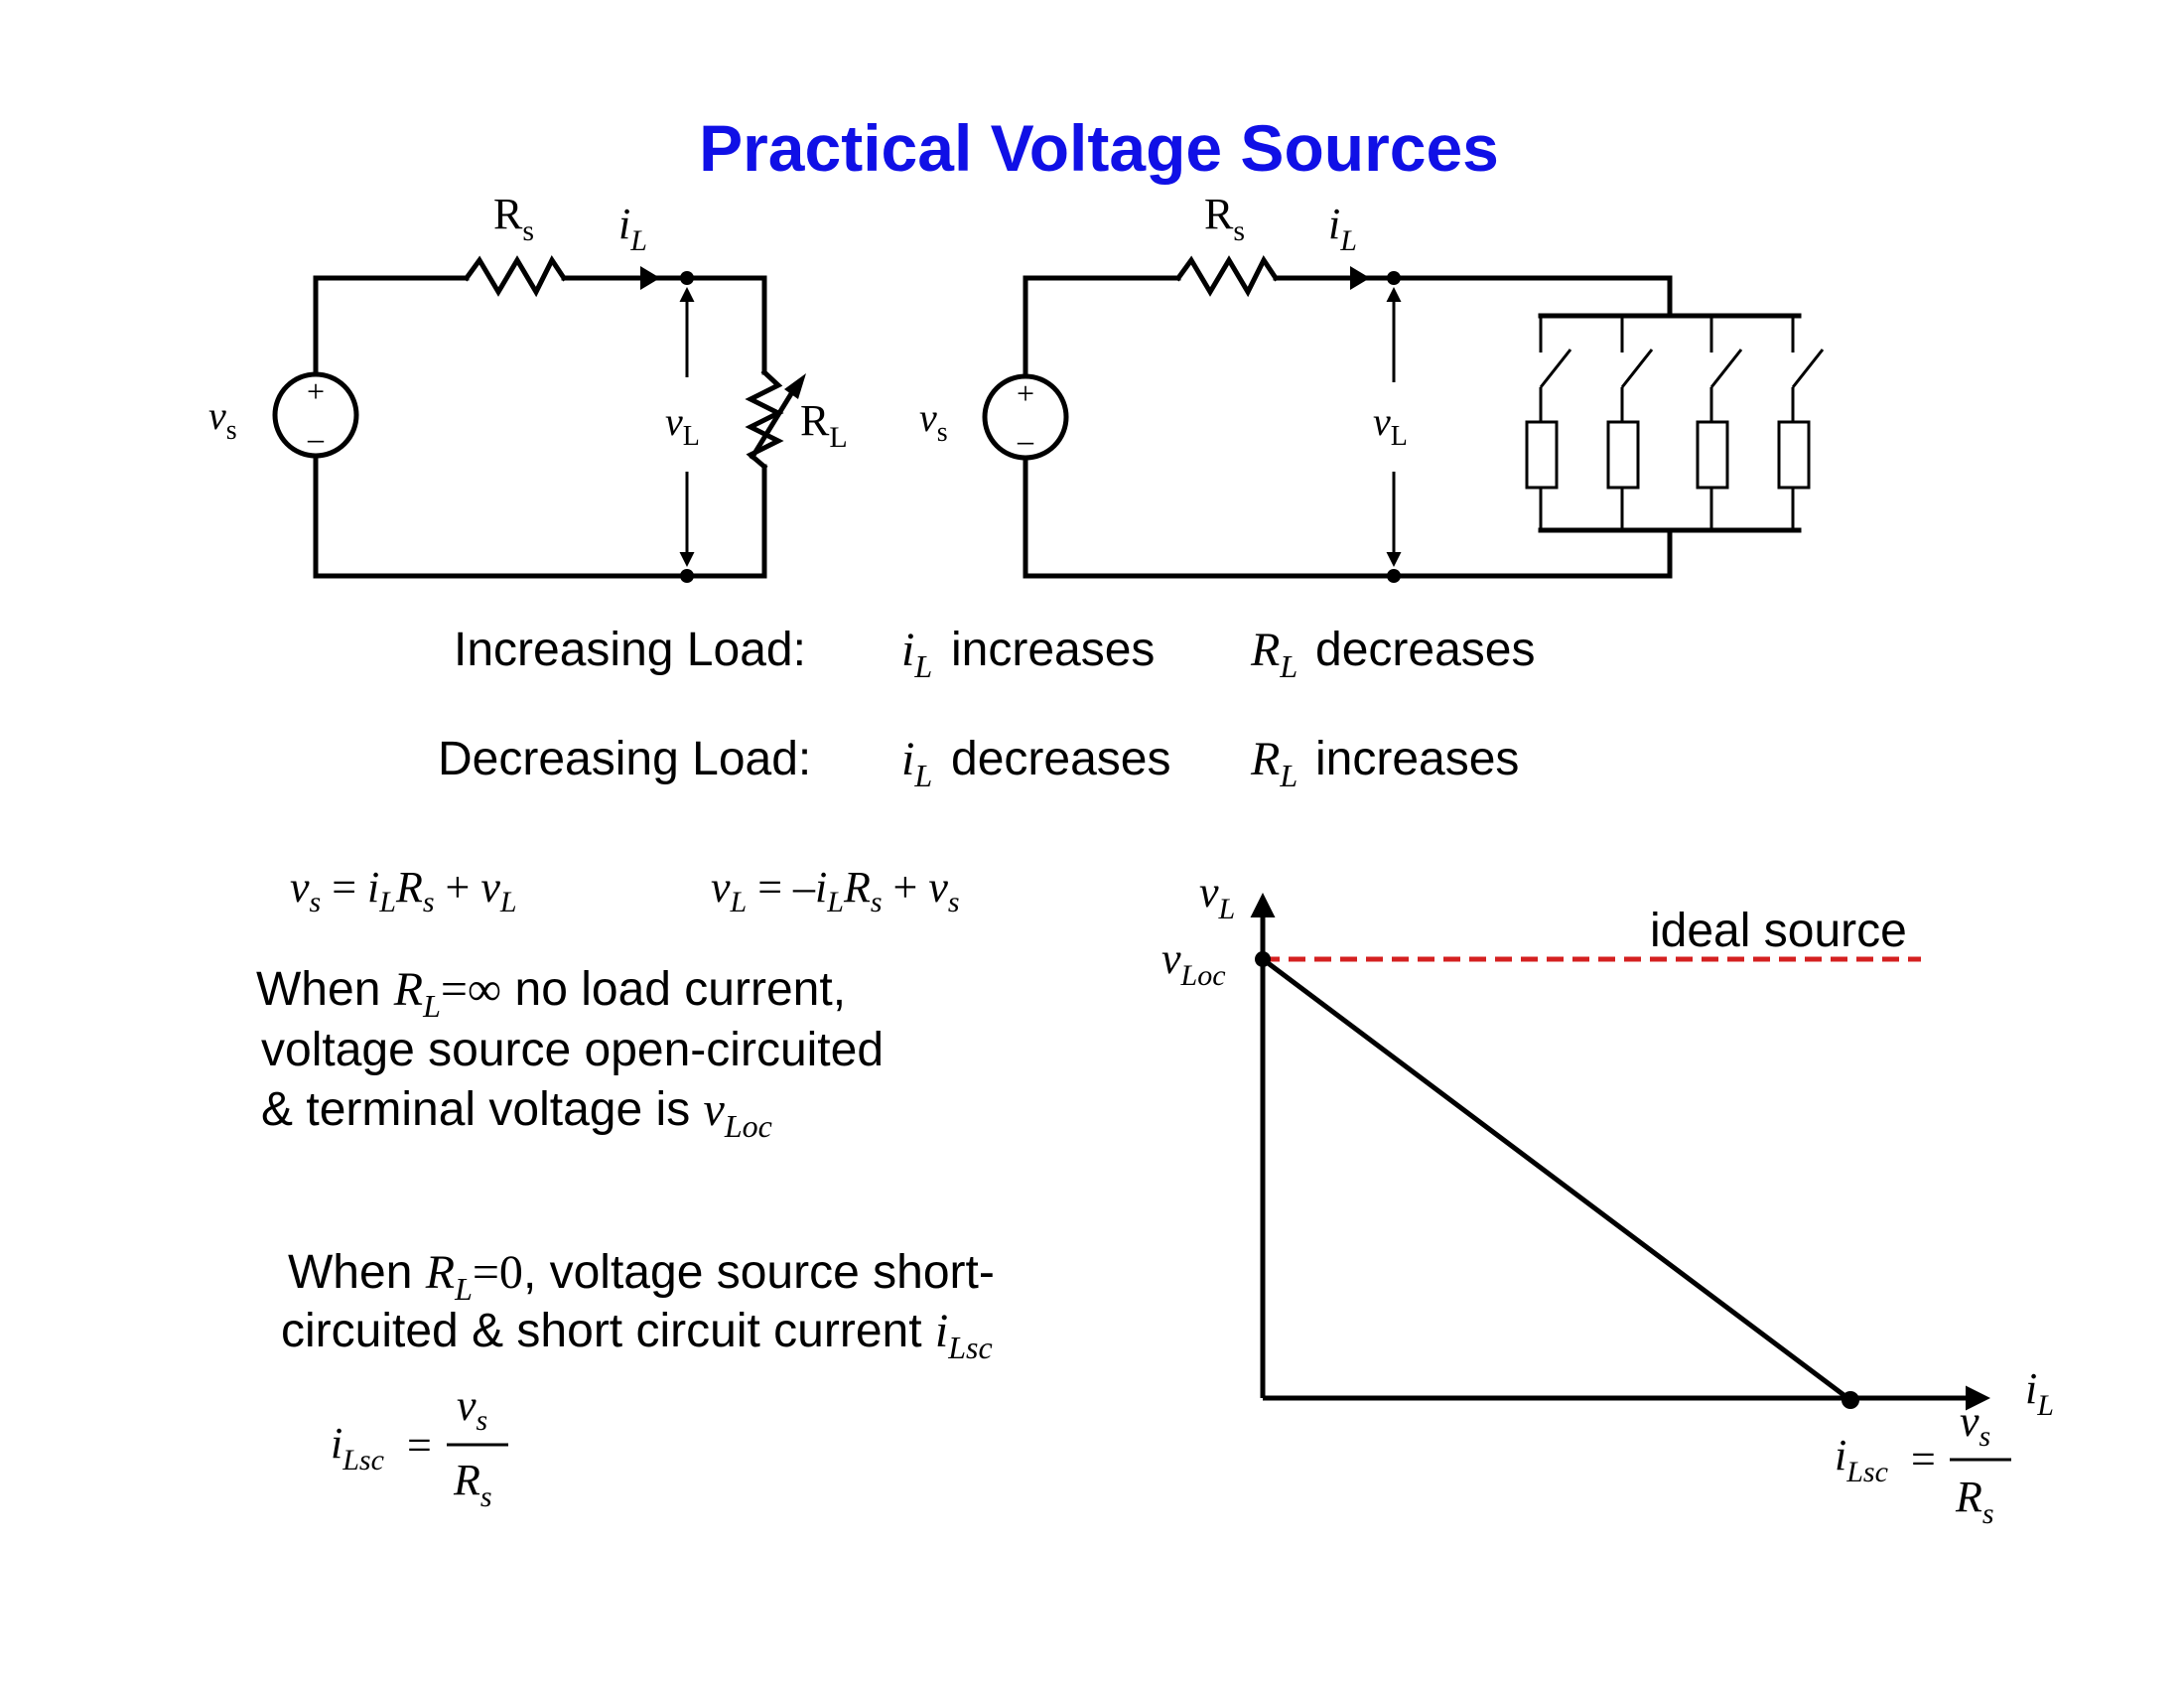 The height and width of the screenshot is (1688, 2184). Describe the element at coordinates (1861, 1459) in the screenshot. I see `ilsc-graph-lhs: iLsc` at that location.